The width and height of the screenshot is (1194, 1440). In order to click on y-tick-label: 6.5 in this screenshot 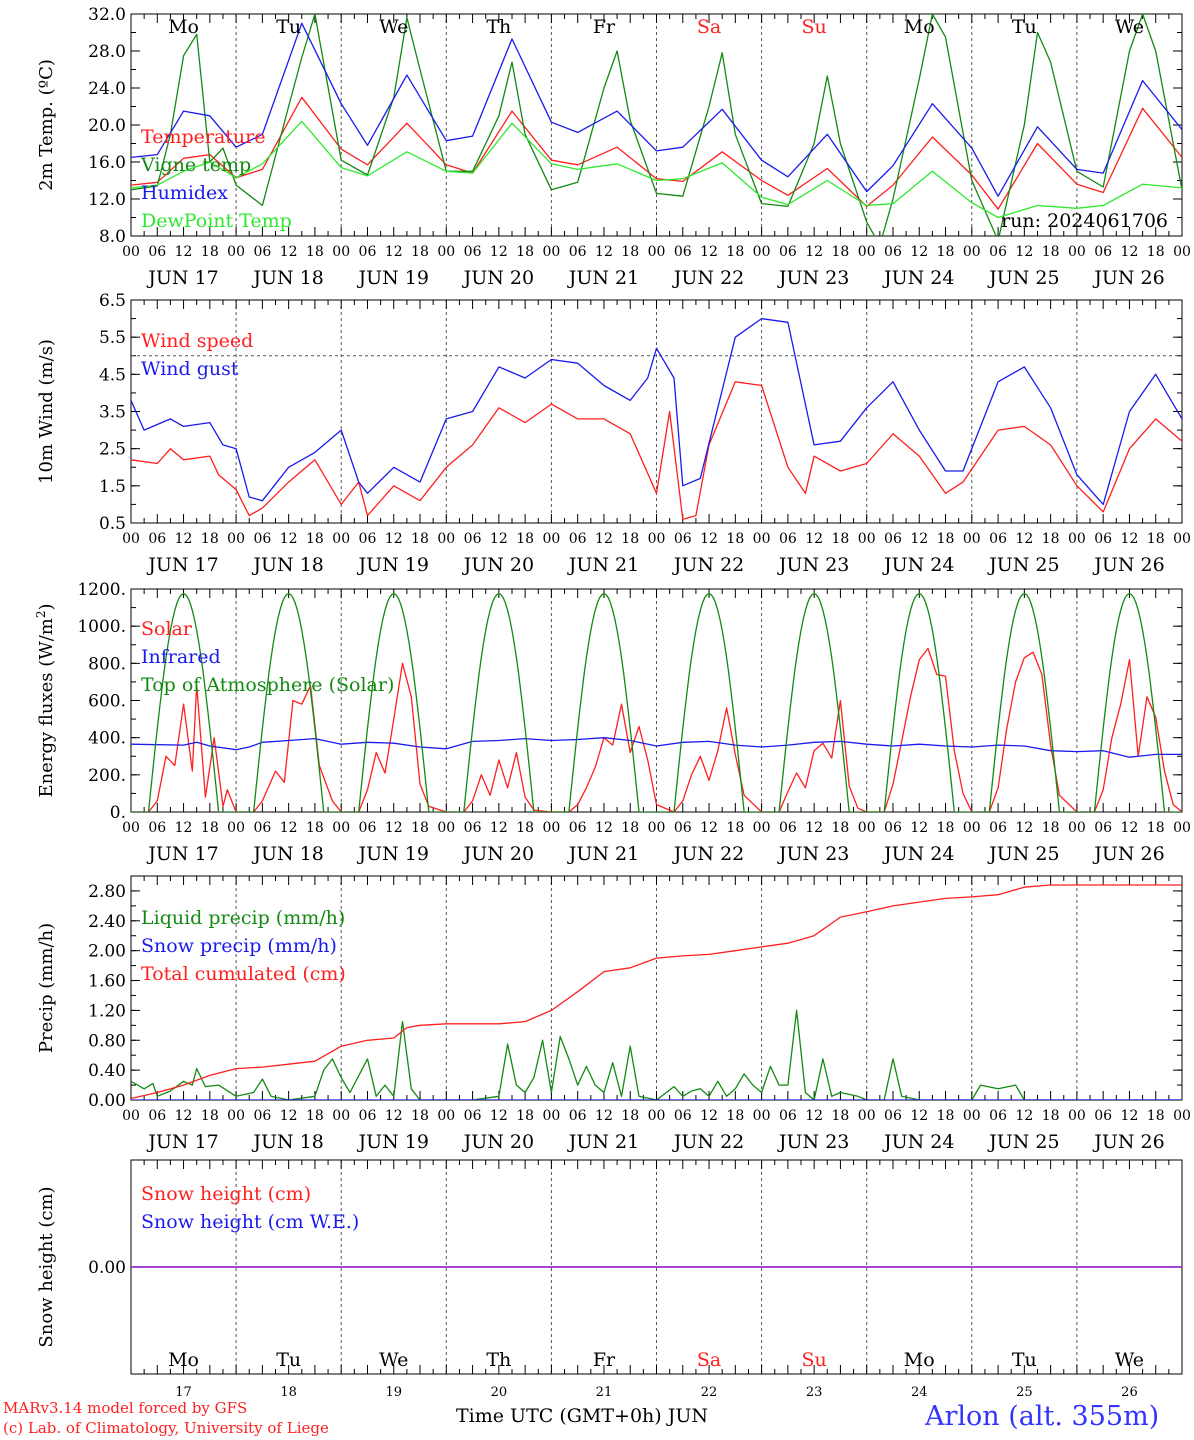, I will do `click(112, 301)`.